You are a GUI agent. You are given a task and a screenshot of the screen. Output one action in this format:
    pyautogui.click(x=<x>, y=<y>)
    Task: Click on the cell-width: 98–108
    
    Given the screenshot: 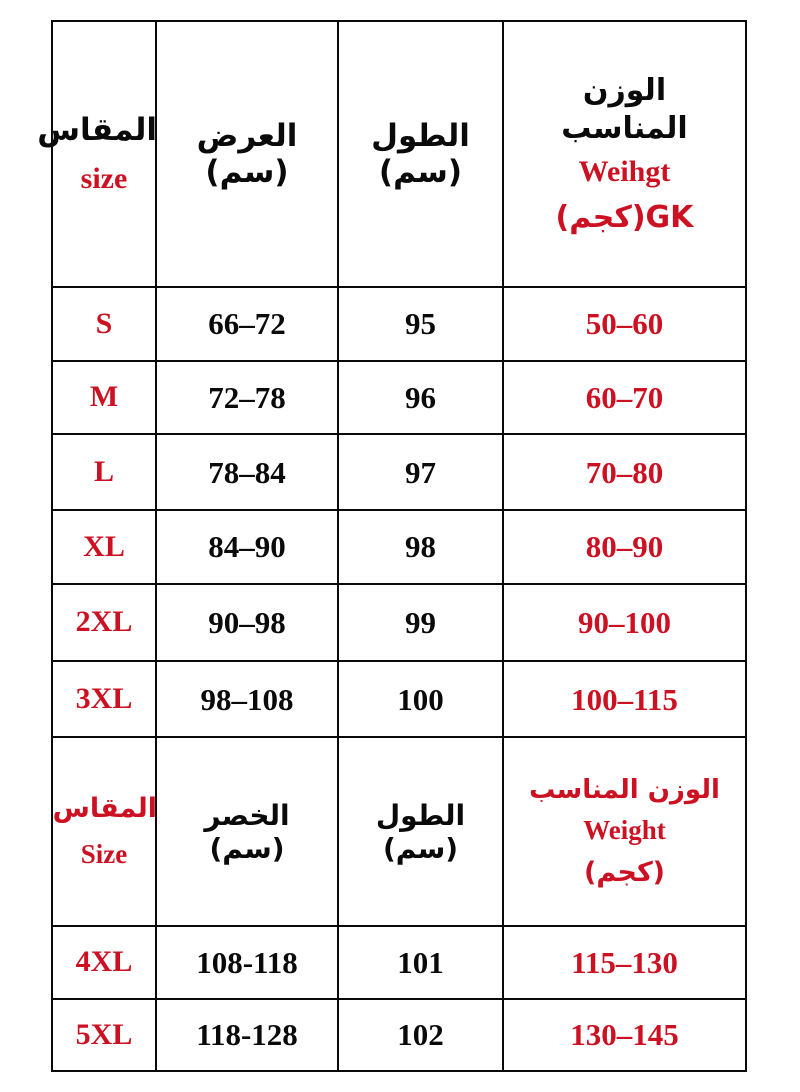 What is the action you would take?
    pyautogui.click(x=247, y=699)
    